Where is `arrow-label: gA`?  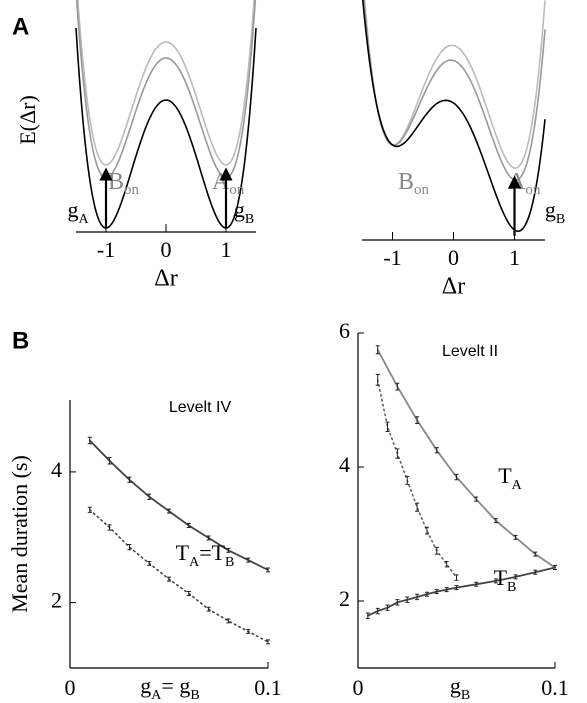 arrow-label: gA is located at coordinates (78, 212).